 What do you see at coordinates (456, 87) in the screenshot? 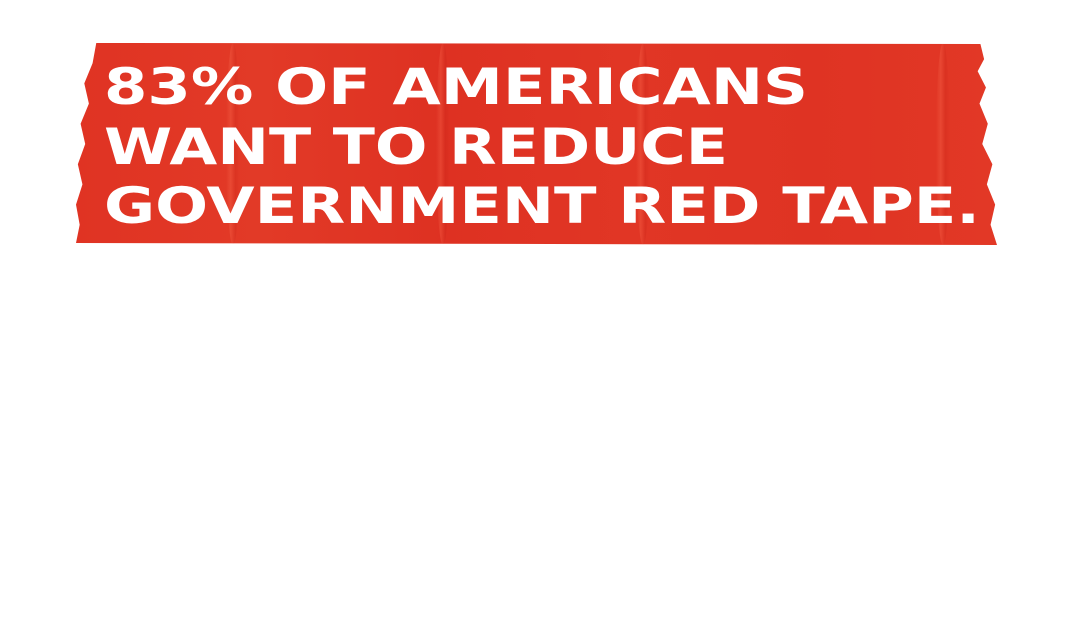
I see `headline-line-1: 83% OF AMERICANS` at bounding box center [456, 87].